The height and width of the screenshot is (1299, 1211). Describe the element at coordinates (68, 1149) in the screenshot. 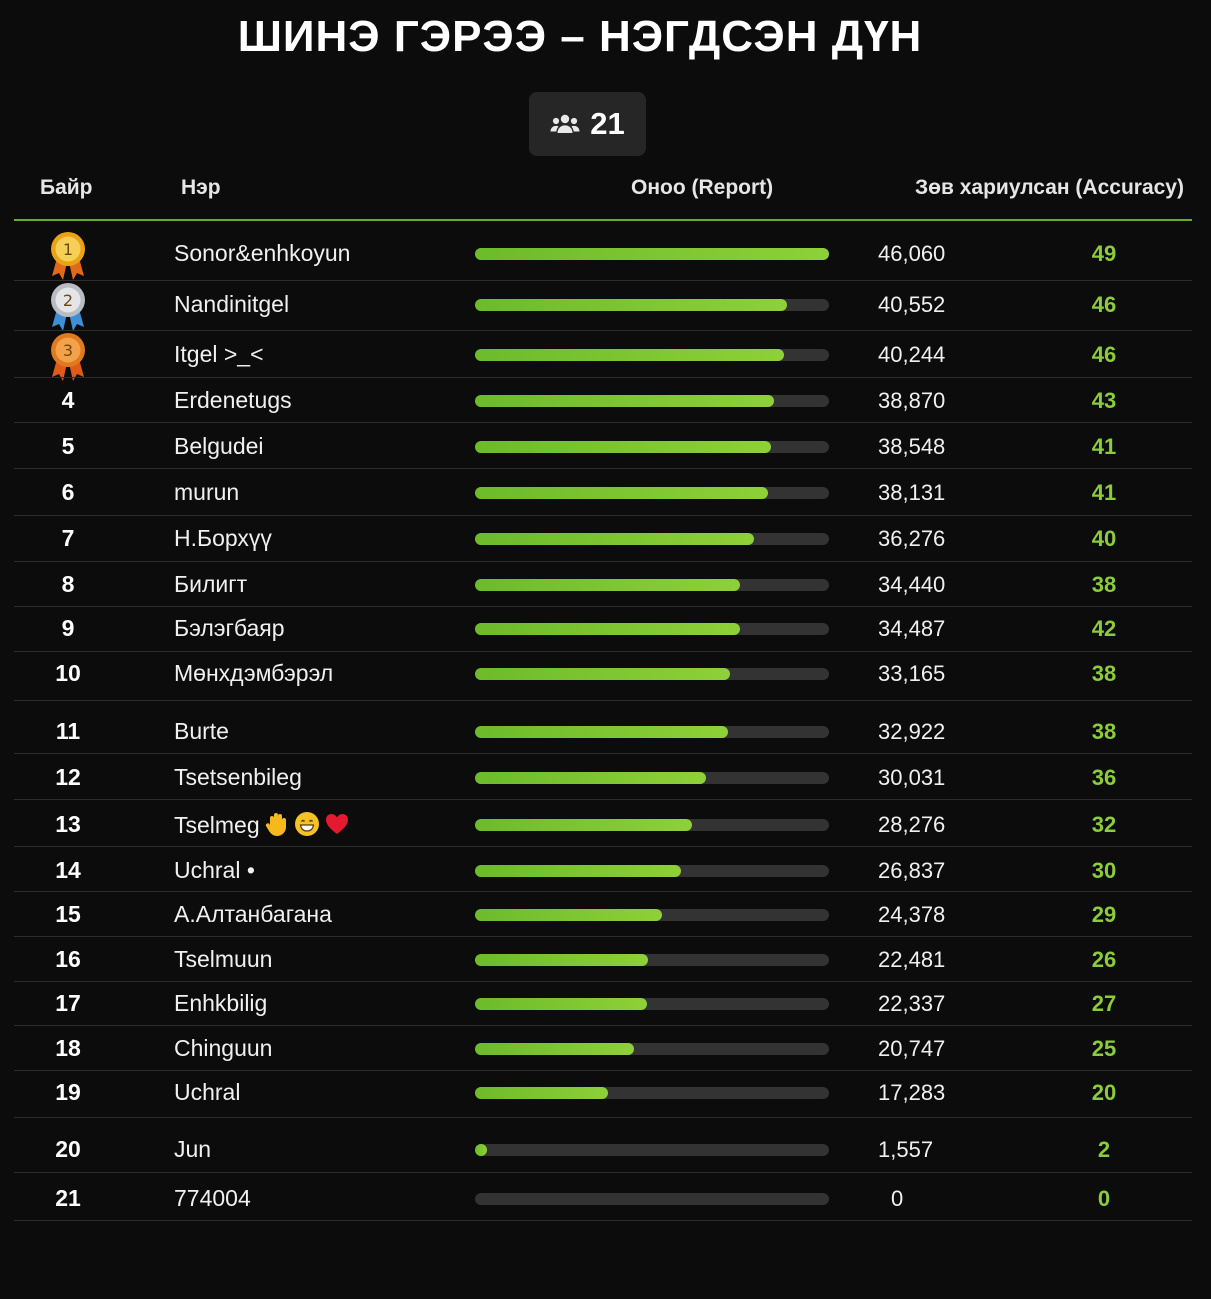

I see `rank-number: 20` at that location.